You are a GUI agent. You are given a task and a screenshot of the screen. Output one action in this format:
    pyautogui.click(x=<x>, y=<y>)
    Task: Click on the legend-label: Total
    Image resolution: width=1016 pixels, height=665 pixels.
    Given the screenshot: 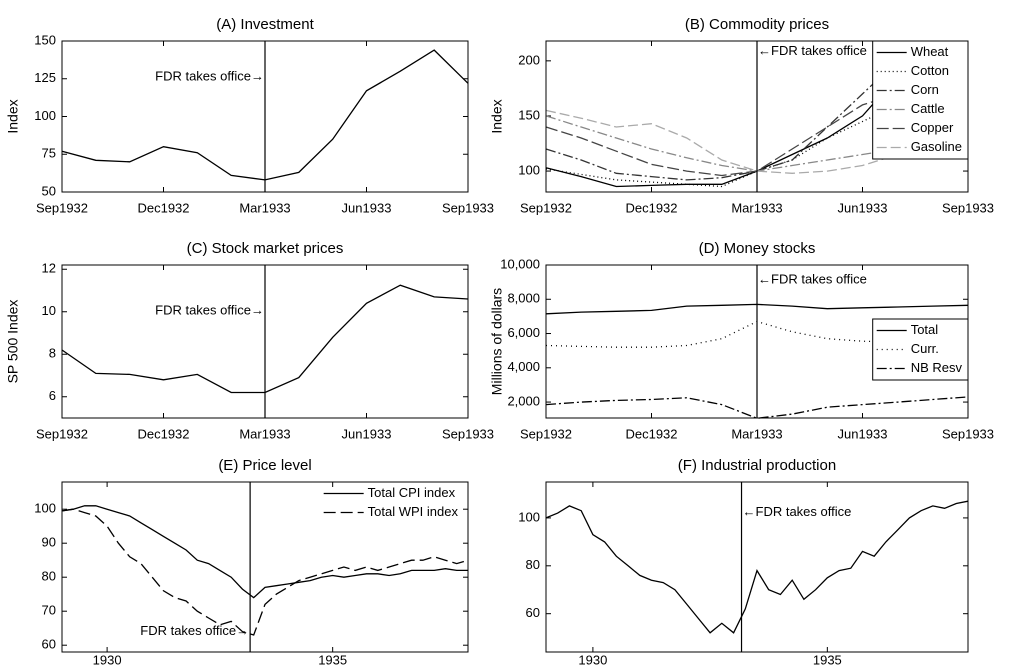 What is the action you would take?
    pyautogui.click(x=925, y=329)
    